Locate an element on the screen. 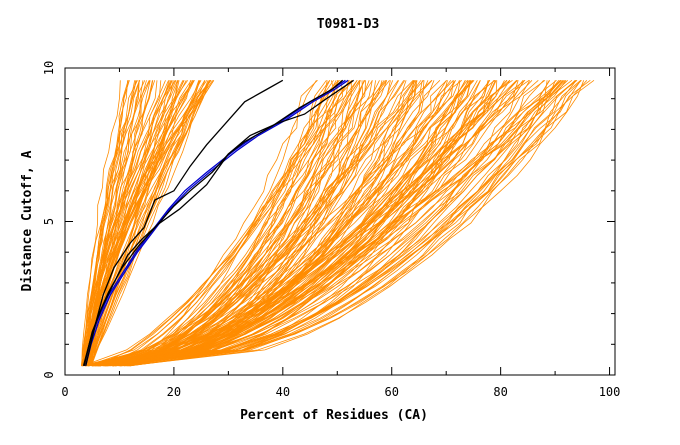 Image resolution: width=680 pixels, height=445 pixels. x-tick-label: 0 is located at coordinates (64, 392).